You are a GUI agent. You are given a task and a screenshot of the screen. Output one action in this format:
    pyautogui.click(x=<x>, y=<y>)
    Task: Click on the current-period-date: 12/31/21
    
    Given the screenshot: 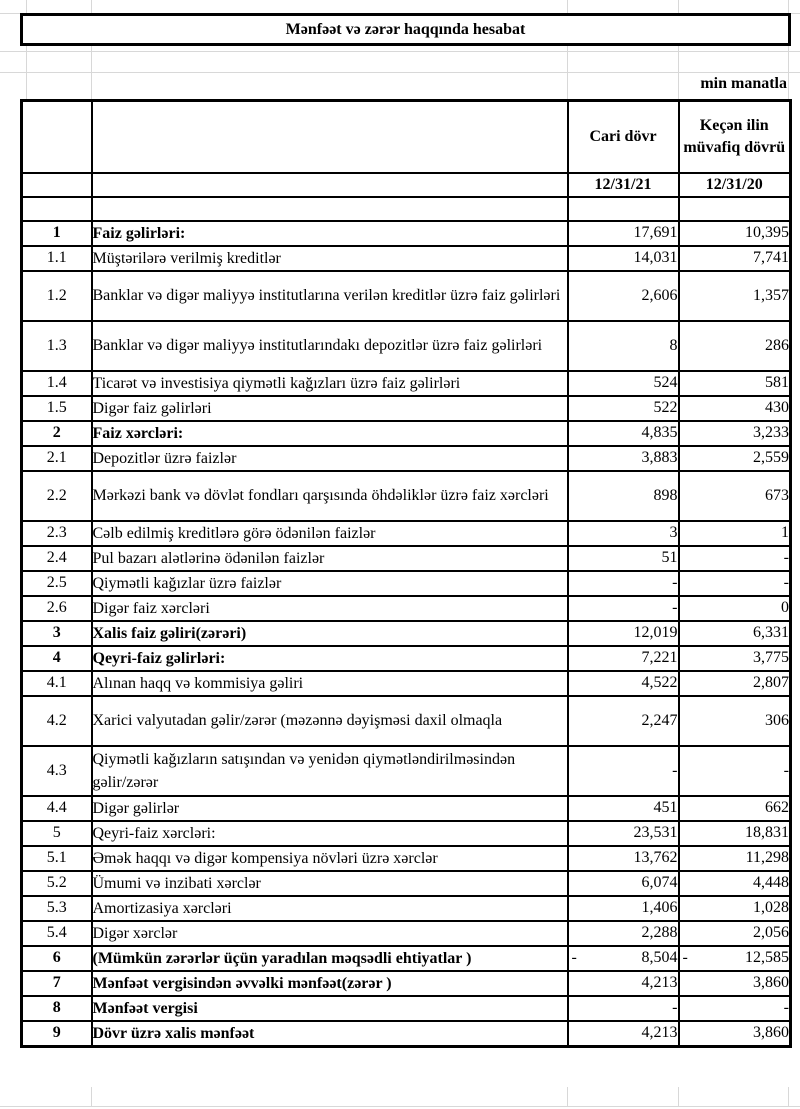 What is the action you would take?
    pyautogui.click(x=623, y=184)
    